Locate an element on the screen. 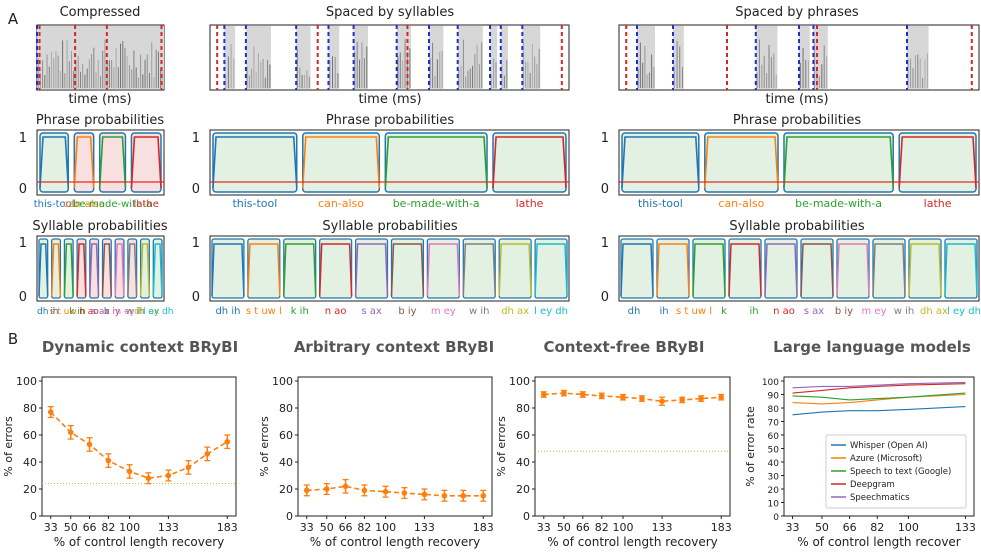 The width and height of the screenshot is (981, 552). syllable-label: b iy is located at coordinates (112, 312).